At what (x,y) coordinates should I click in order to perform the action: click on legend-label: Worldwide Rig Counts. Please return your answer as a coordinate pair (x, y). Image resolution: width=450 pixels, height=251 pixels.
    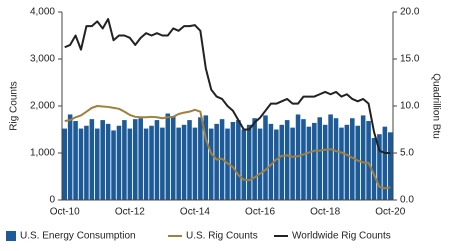
    Looking at the image, I should click on (341, 236).